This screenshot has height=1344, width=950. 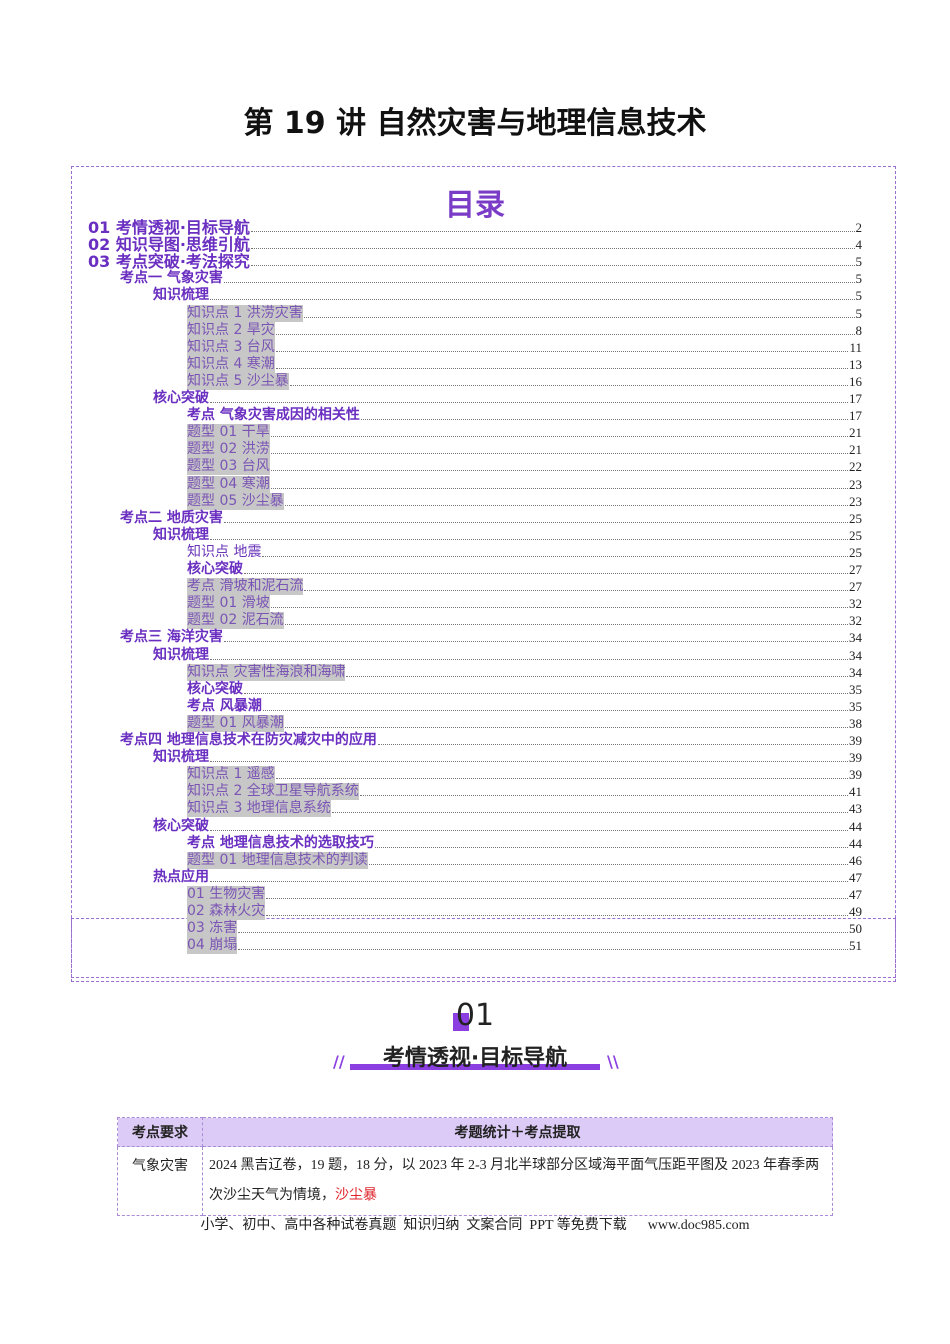 I want to click on toc-entry: 知识梳理 25, so click(x=507, y=535).